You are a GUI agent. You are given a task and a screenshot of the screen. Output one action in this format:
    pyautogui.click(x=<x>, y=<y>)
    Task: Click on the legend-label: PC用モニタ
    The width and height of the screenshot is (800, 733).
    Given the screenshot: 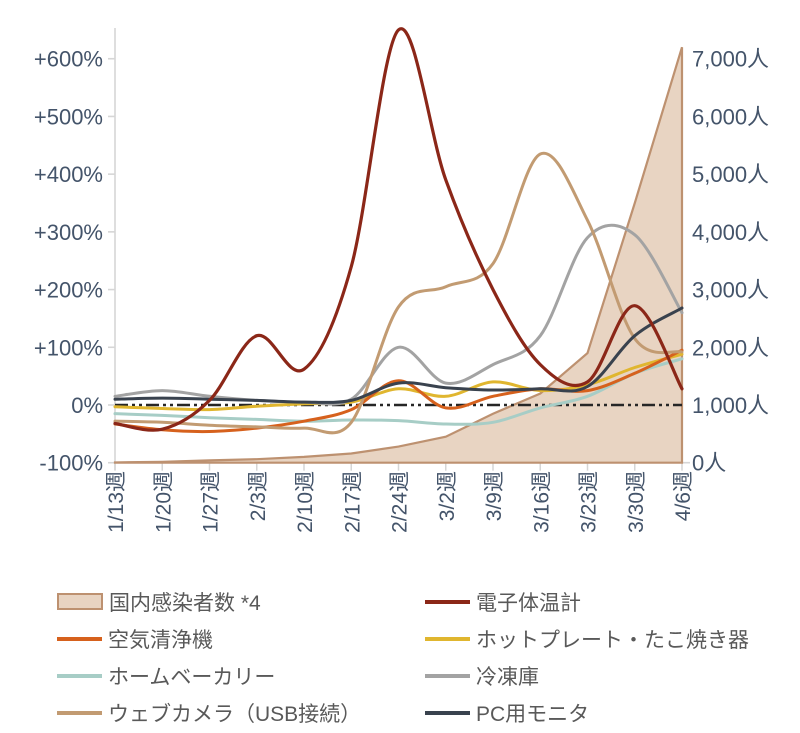 What is the action you would take?
    pyautogui.click(x=533, y=714)
    